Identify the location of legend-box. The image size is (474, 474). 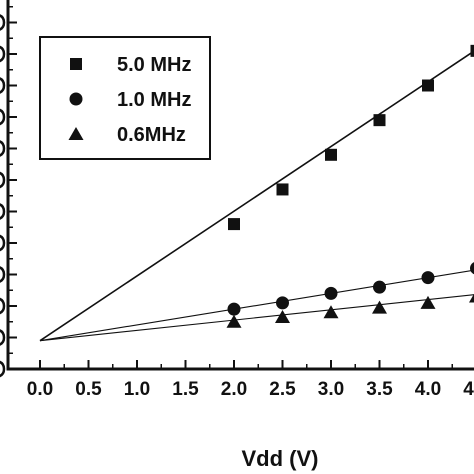
(125, 98).